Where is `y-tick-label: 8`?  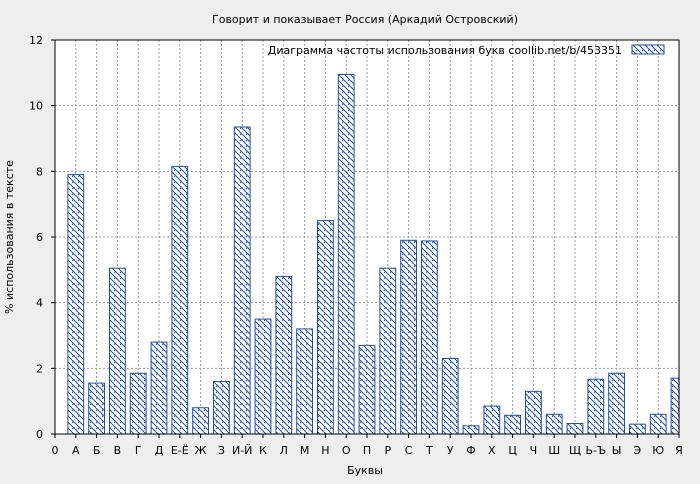 y-tick-label: 8 is located at coordinates (39, 171).